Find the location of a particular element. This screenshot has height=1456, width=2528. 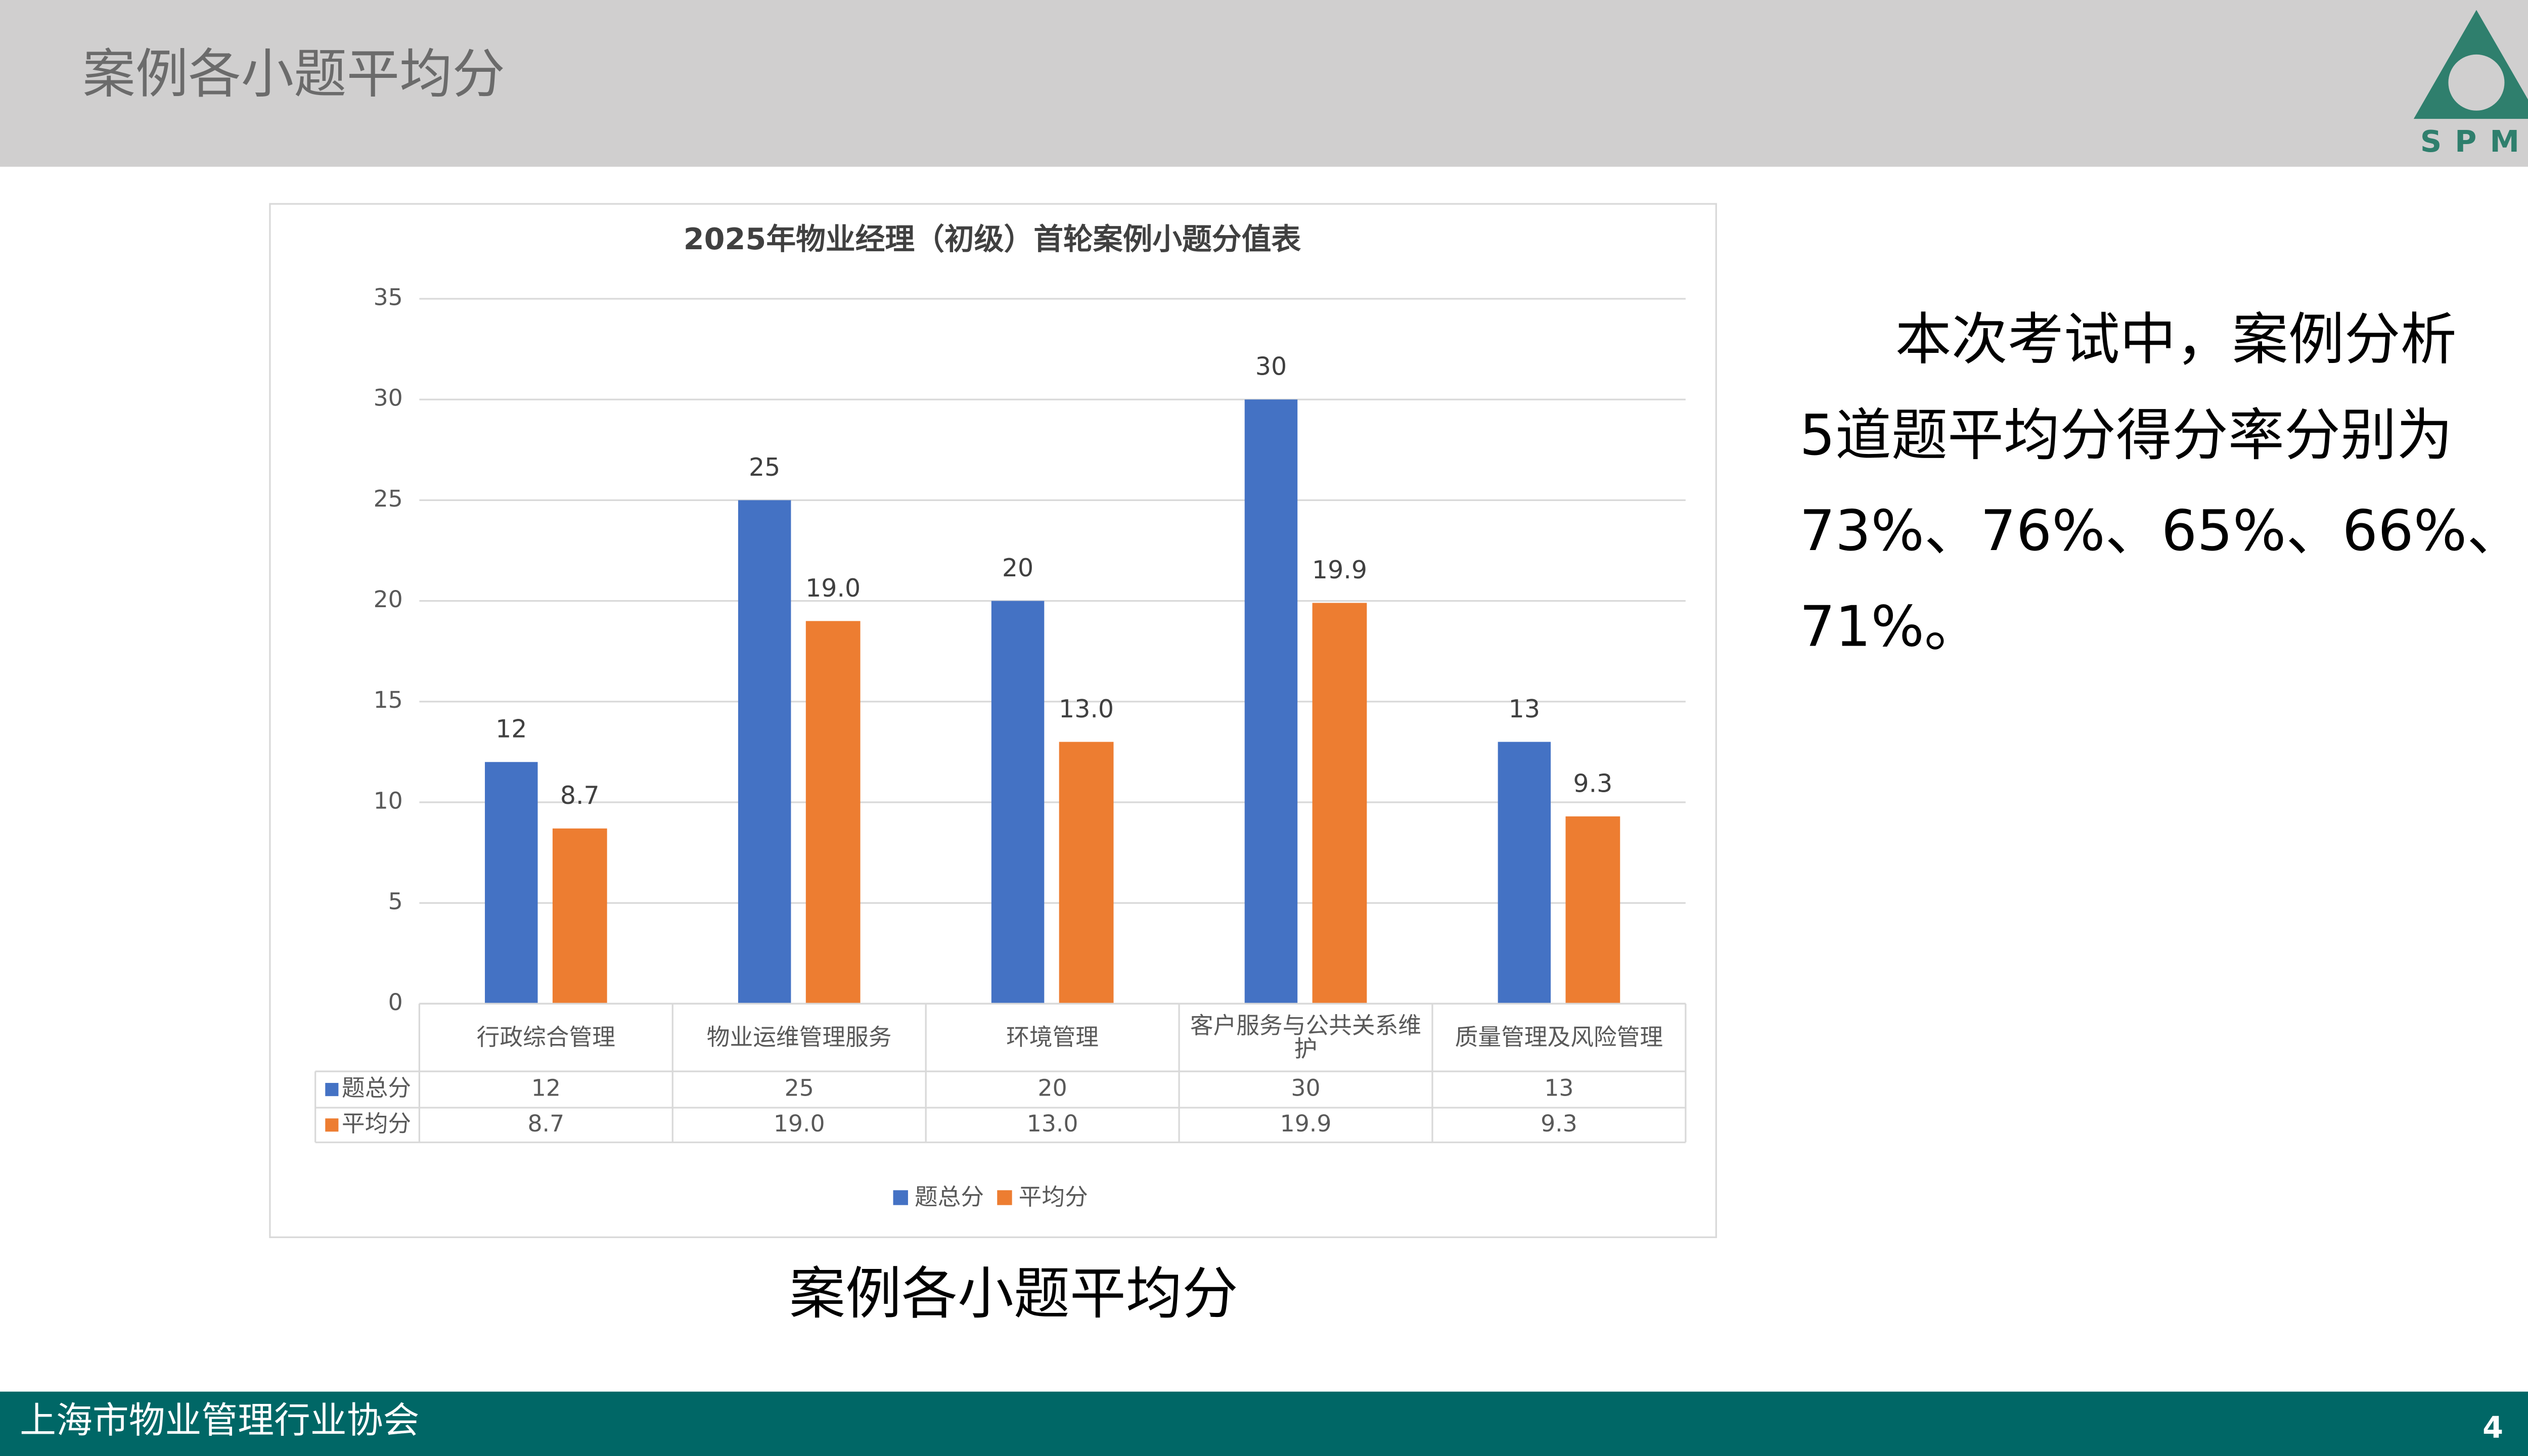

logo: SPM is located at coordinates (2471, 84).